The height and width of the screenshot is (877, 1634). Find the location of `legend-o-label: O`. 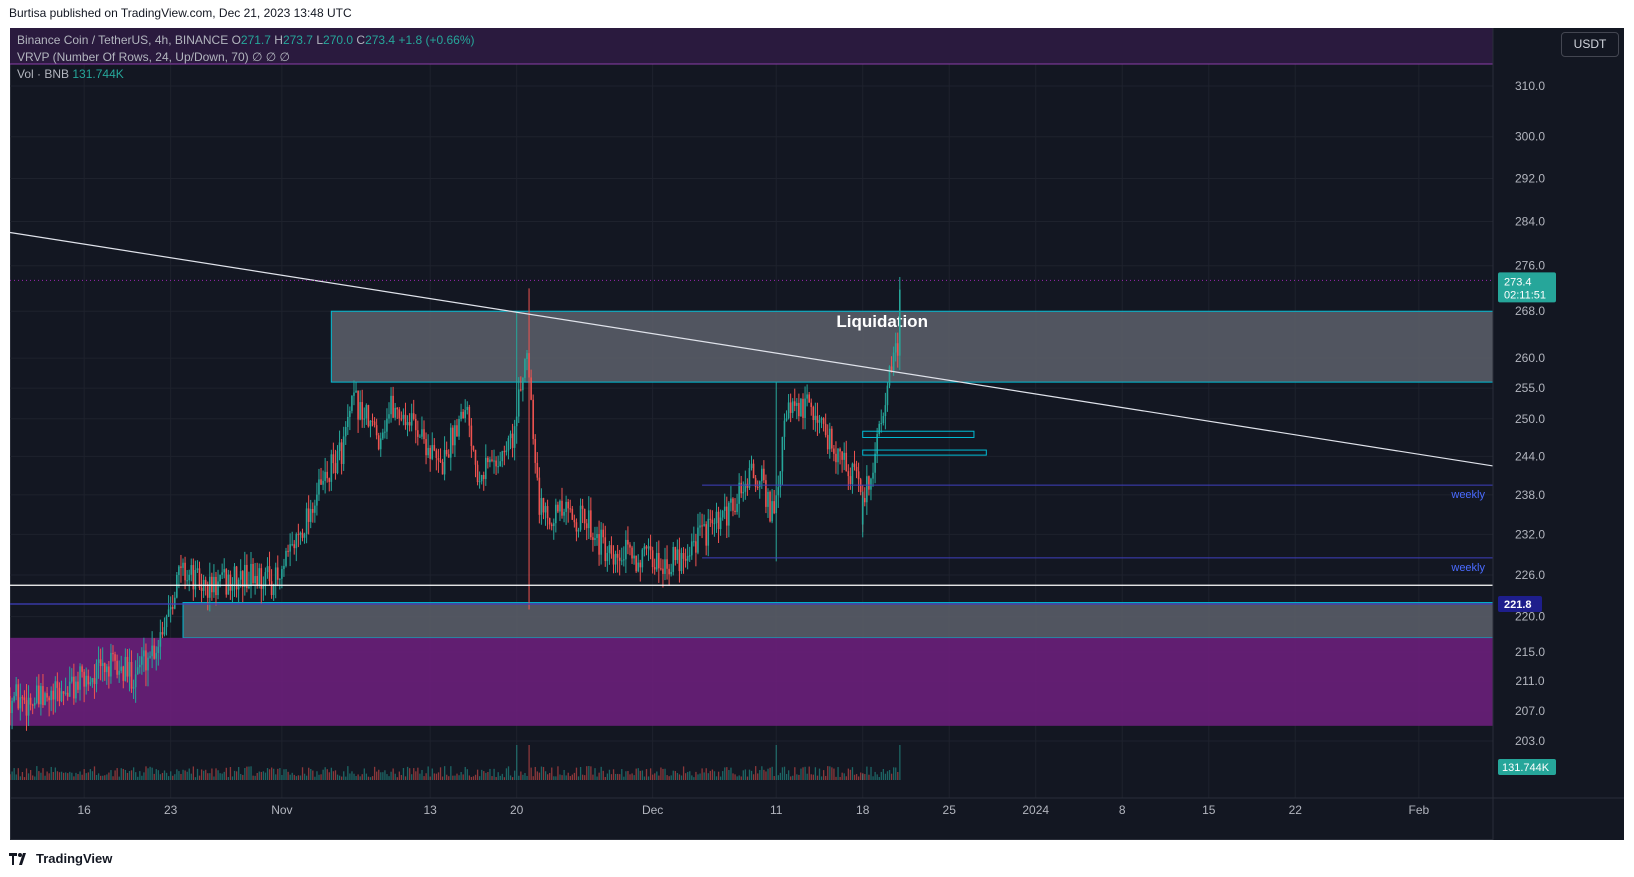

legend-o-label: O is located at coordinates (236, 40).